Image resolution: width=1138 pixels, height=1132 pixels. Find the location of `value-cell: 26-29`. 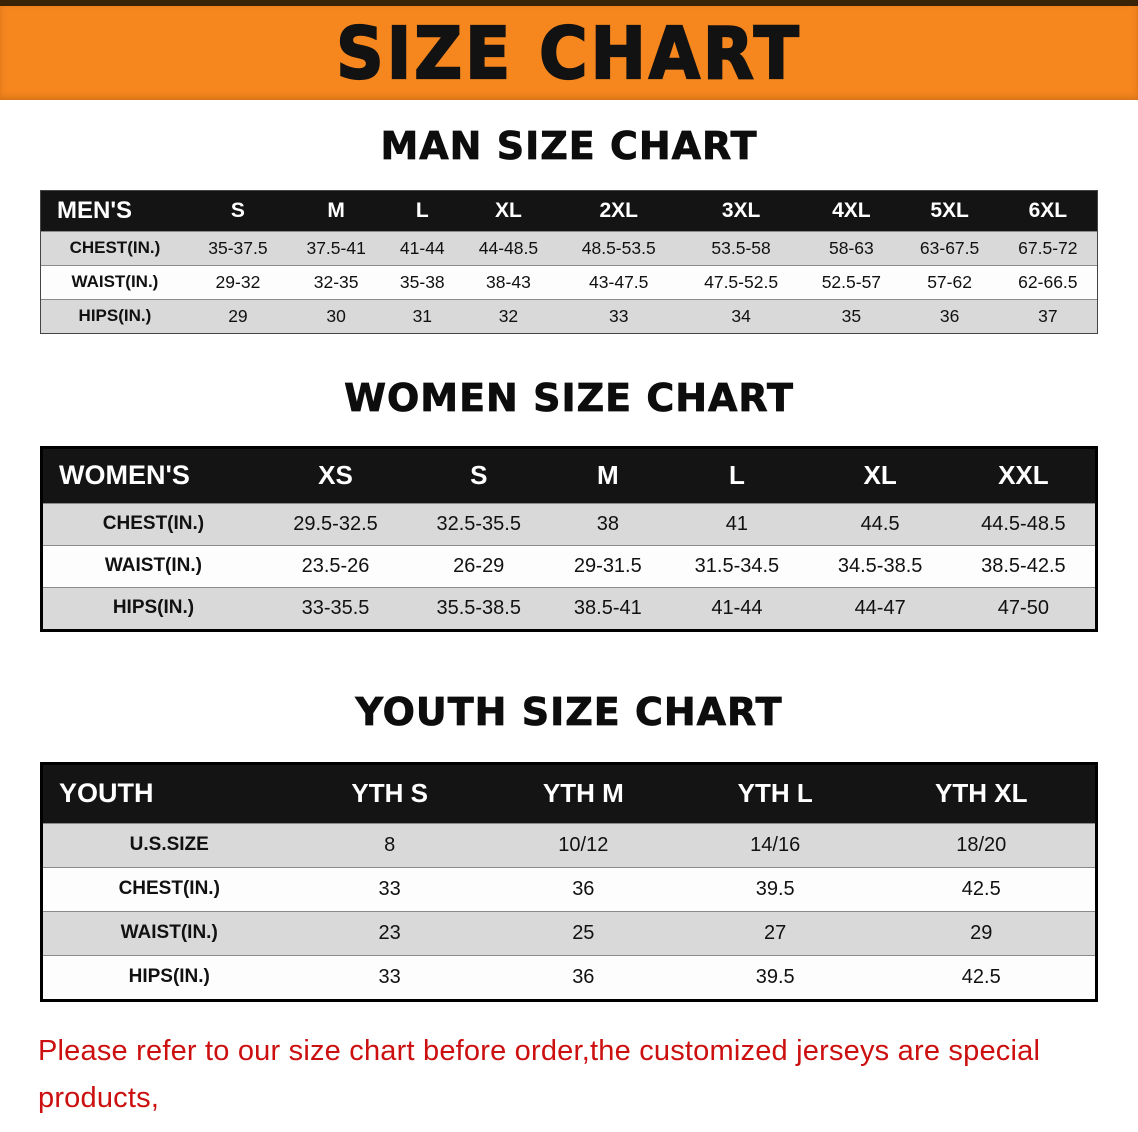

value-cell: 26-29 is located at coordinates (479, 565).